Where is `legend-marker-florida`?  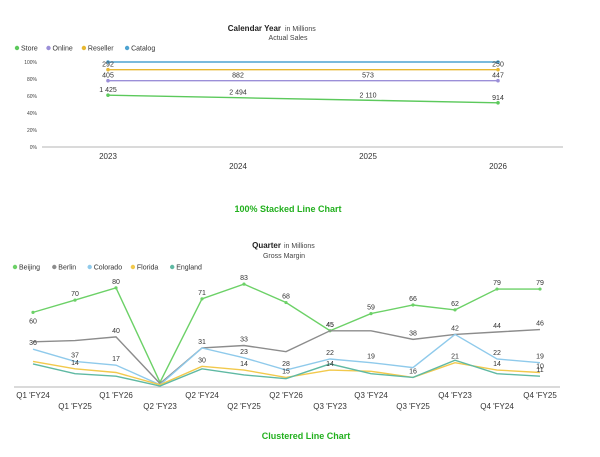
legend-marker-florida is located at coordinates (133, 267).